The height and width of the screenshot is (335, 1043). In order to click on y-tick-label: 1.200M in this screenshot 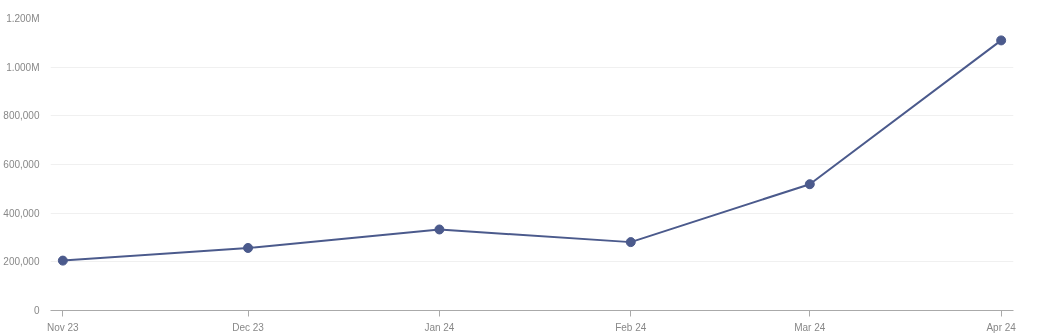, I will do `click(23, 18)`.